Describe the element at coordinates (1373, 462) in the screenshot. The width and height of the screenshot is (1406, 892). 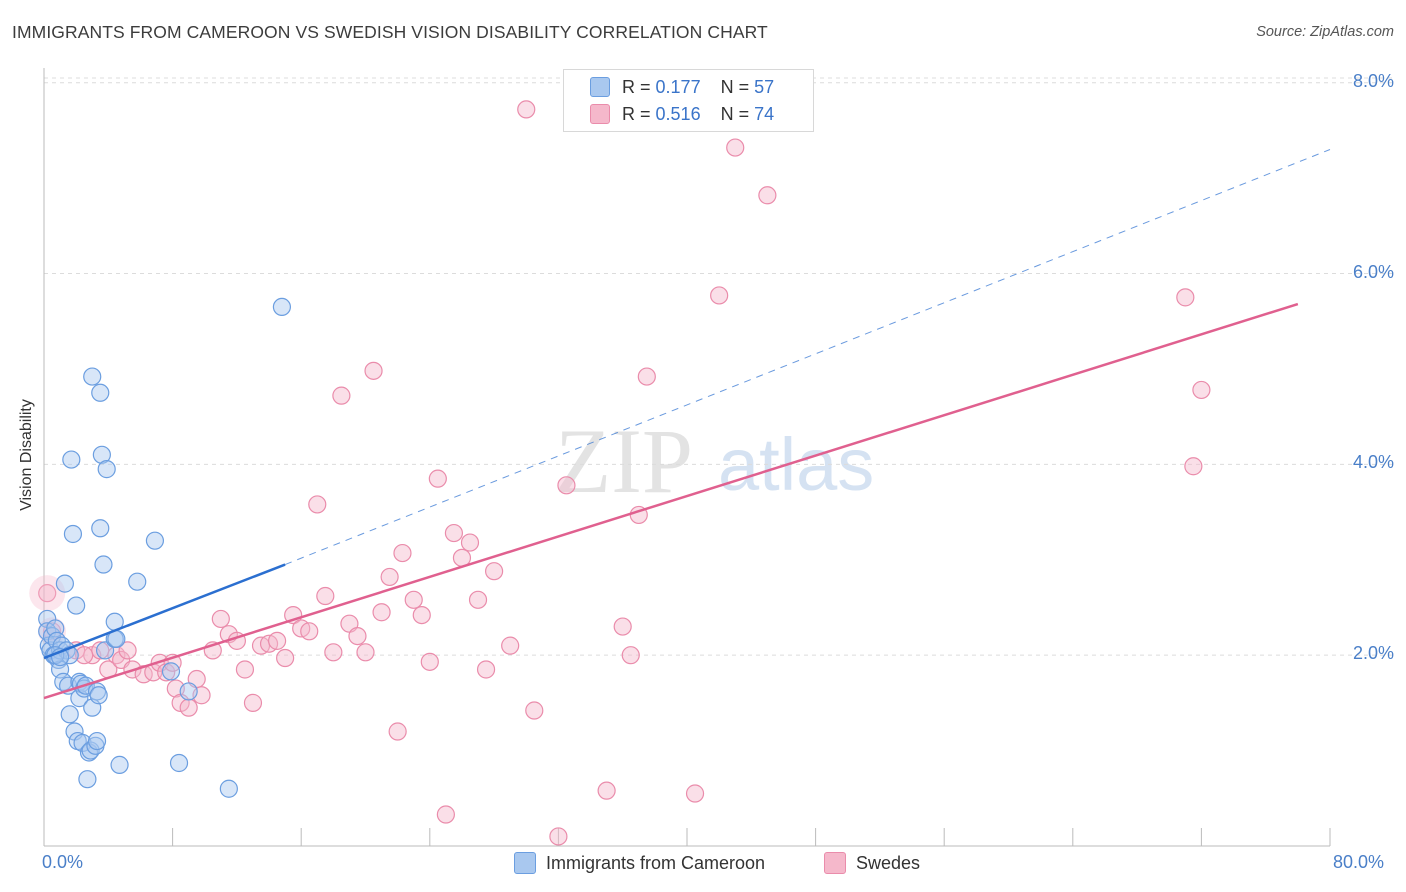
I see `y-tick-label: 4.0%` at that location.